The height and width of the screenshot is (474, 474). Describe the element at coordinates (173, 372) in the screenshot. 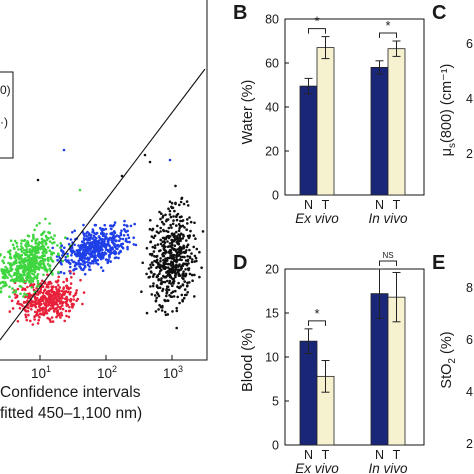

I see `scatter-x-tick-label-3: 103` at that location.